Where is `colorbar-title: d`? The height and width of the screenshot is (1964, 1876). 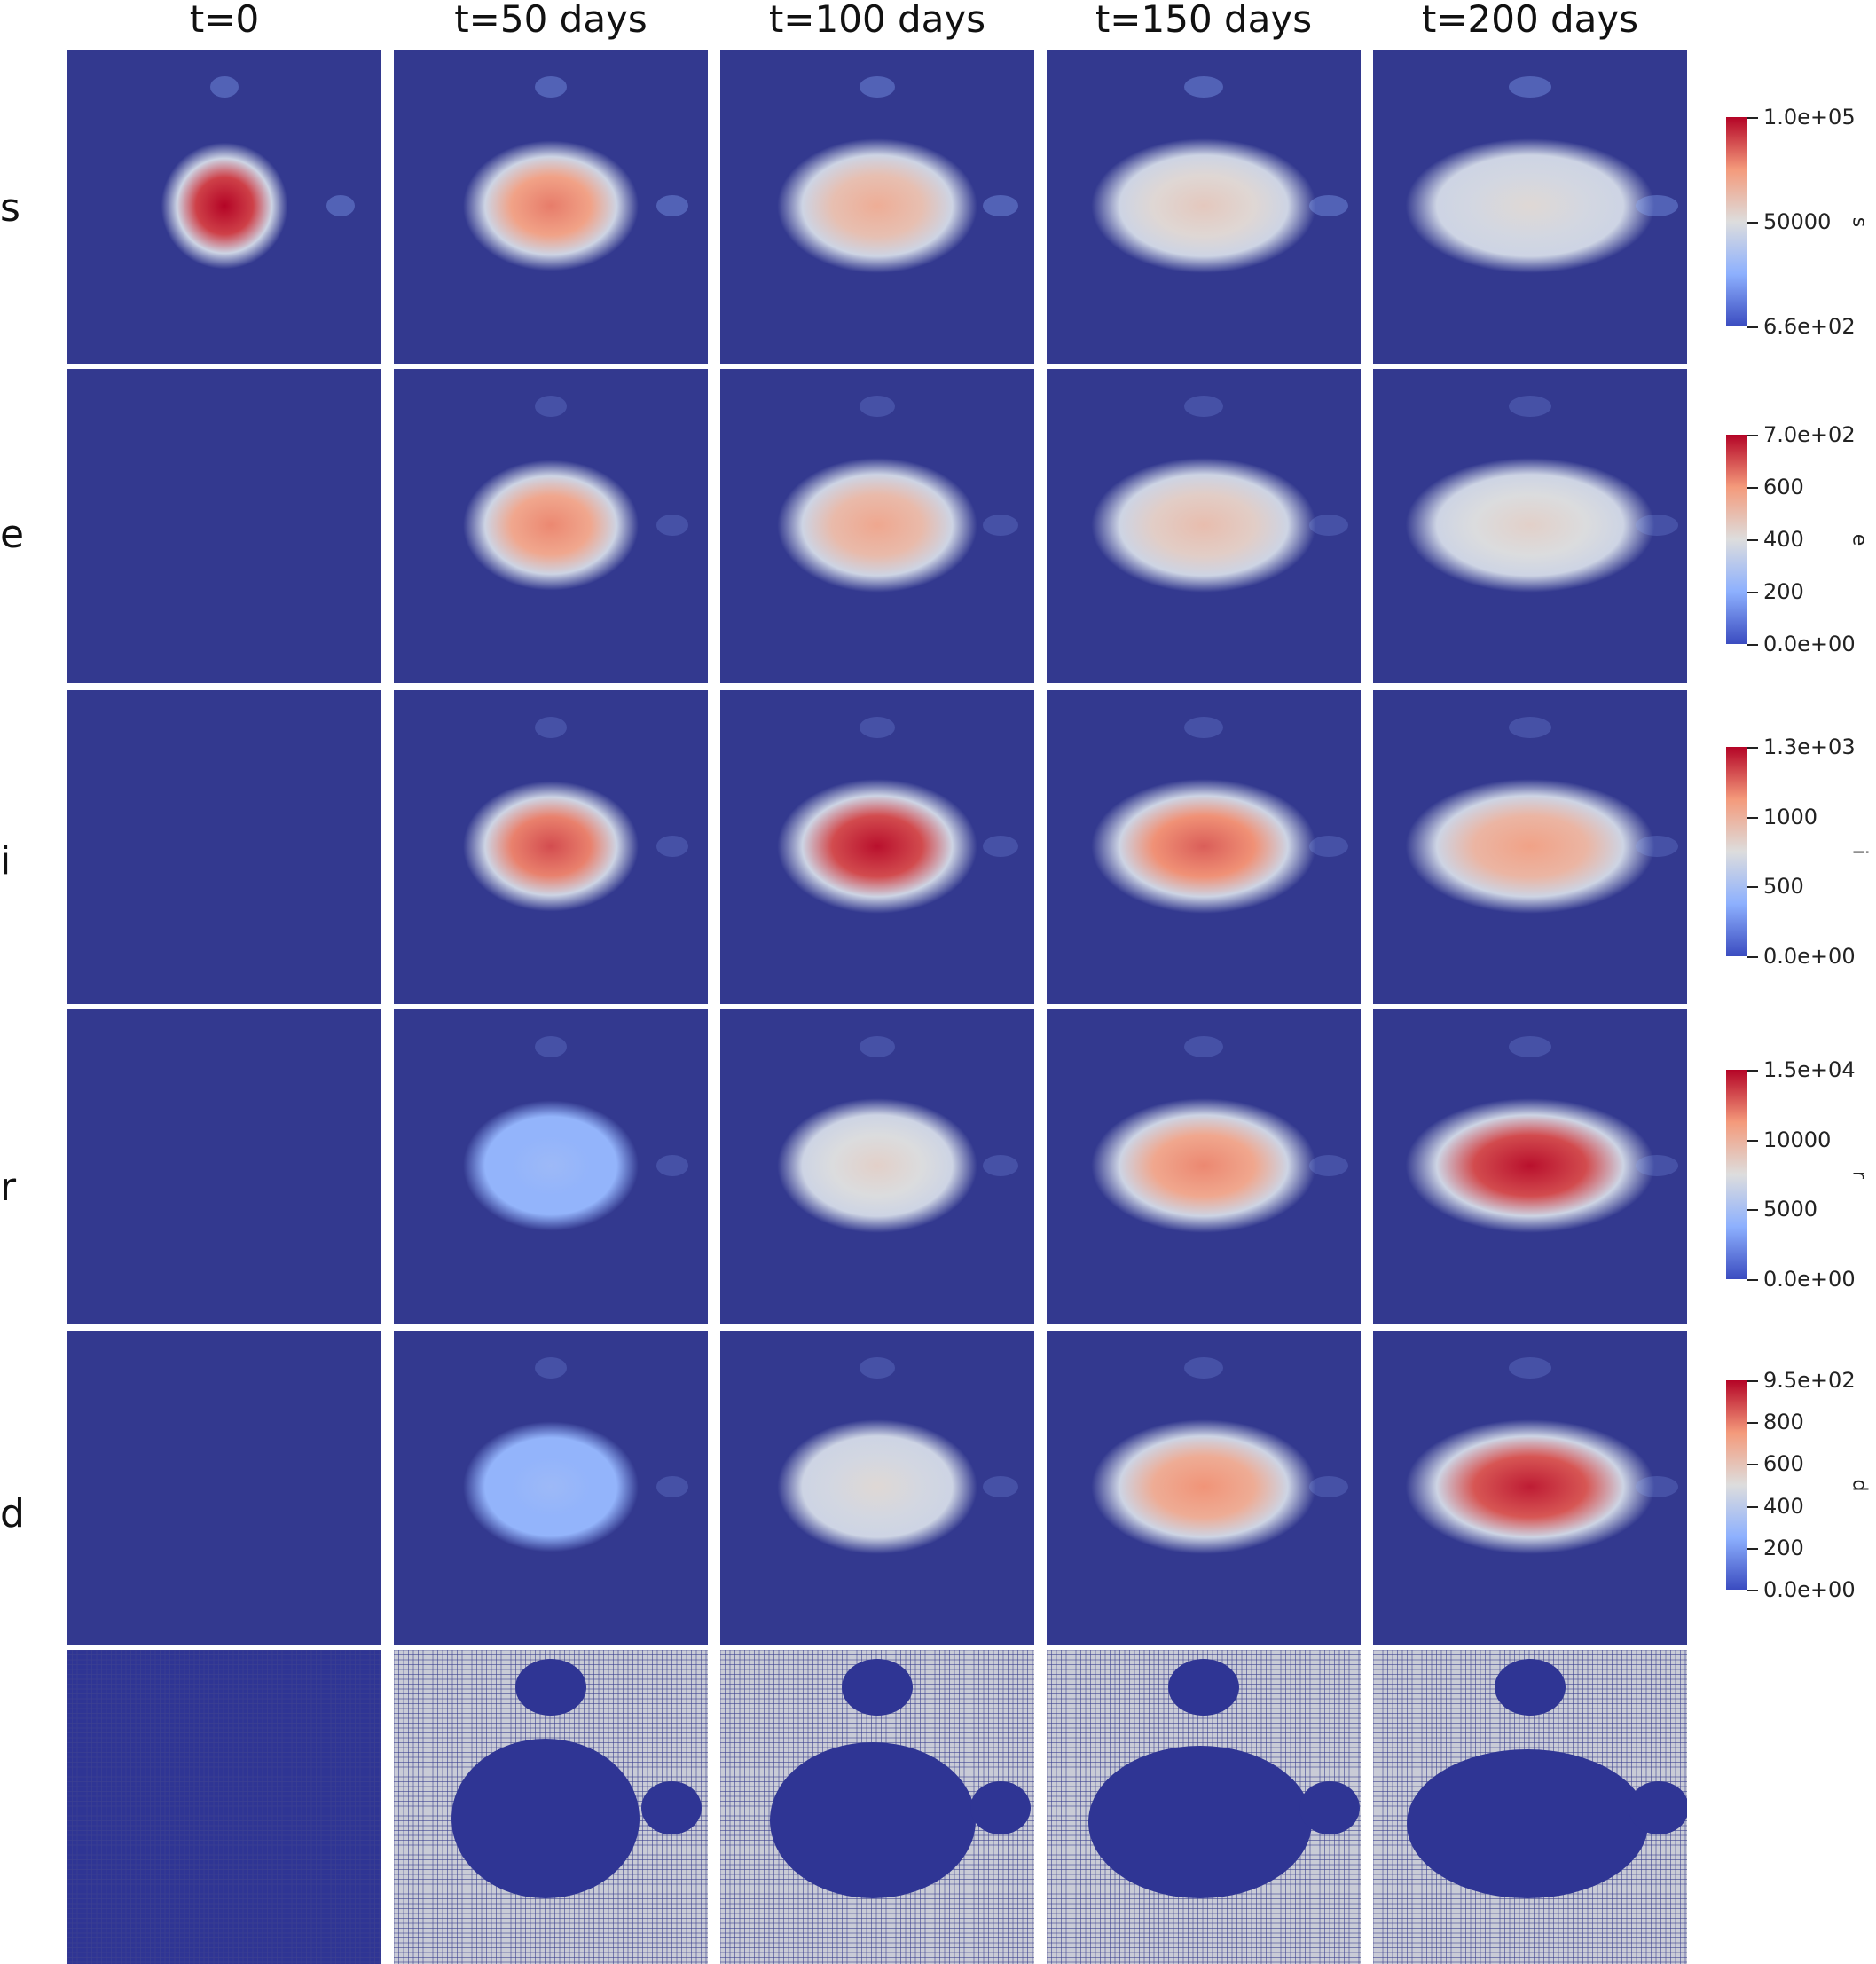
colorbar-title: d is located at coordinates (1859, 1485).